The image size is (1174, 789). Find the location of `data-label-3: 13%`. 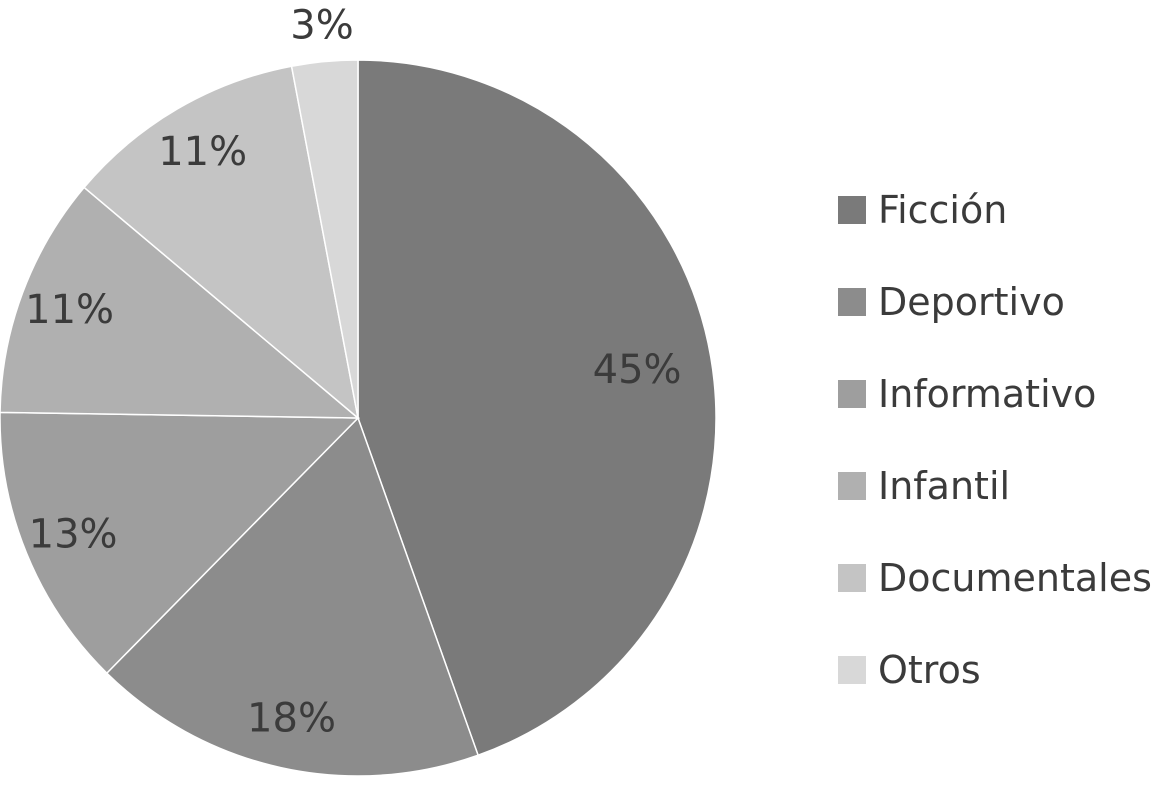

data-label-3: 13% is located at coordinates (73, 535).